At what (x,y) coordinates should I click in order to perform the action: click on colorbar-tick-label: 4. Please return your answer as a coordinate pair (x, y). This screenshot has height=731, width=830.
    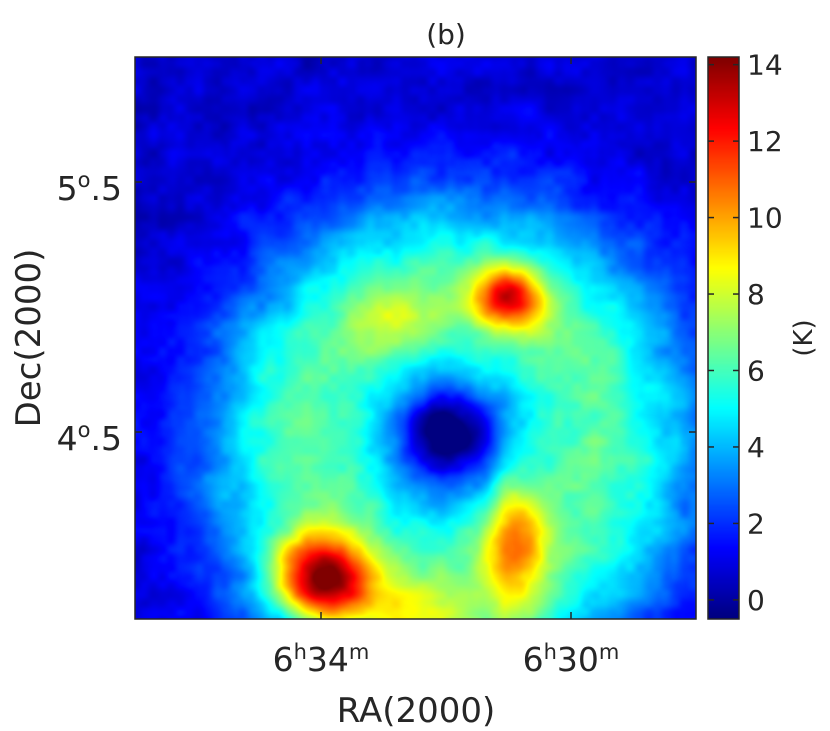
    Looking at the image, I should click on (756, 447).